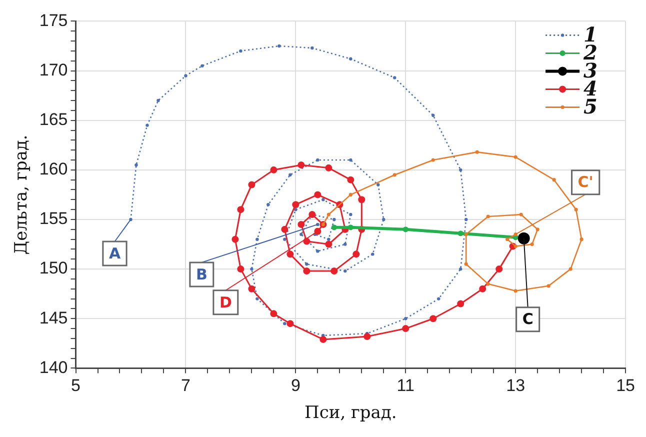  Describe the element at coordinates (185, 386) in the screenshot. I see `x-tick-label: 7` at that location.